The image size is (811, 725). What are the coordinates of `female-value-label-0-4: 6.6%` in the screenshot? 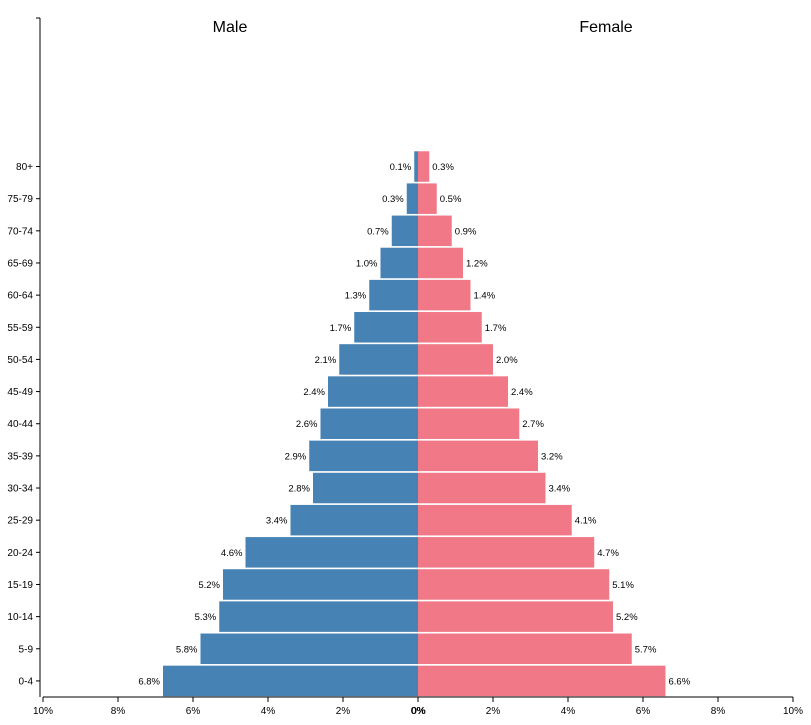 It's located at (680, 681).